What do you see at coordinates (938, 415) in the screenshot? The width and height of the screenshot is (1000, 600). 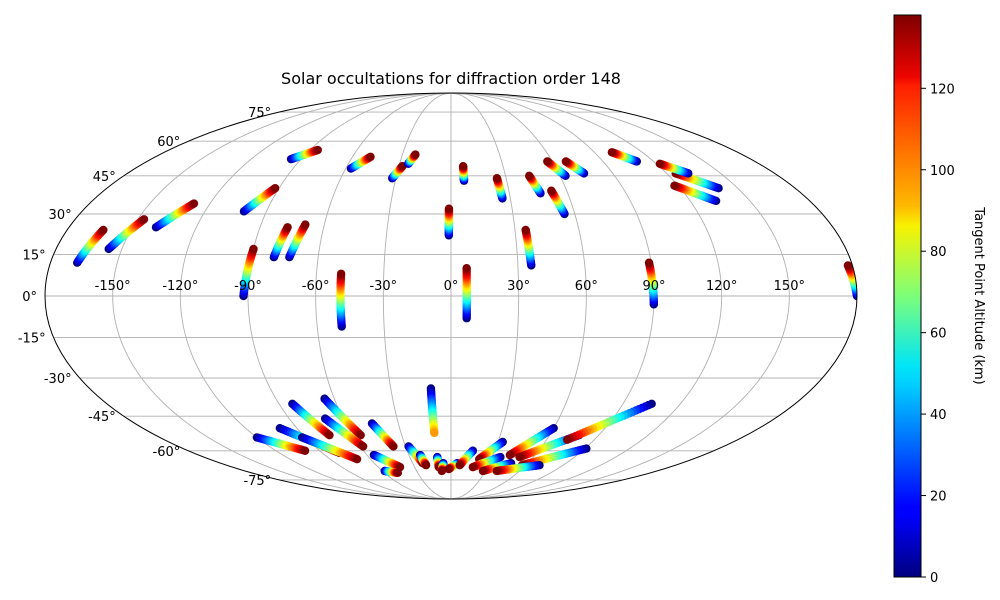 I see `colorbar-tick-label: 40` at bounding box center [938, 415].